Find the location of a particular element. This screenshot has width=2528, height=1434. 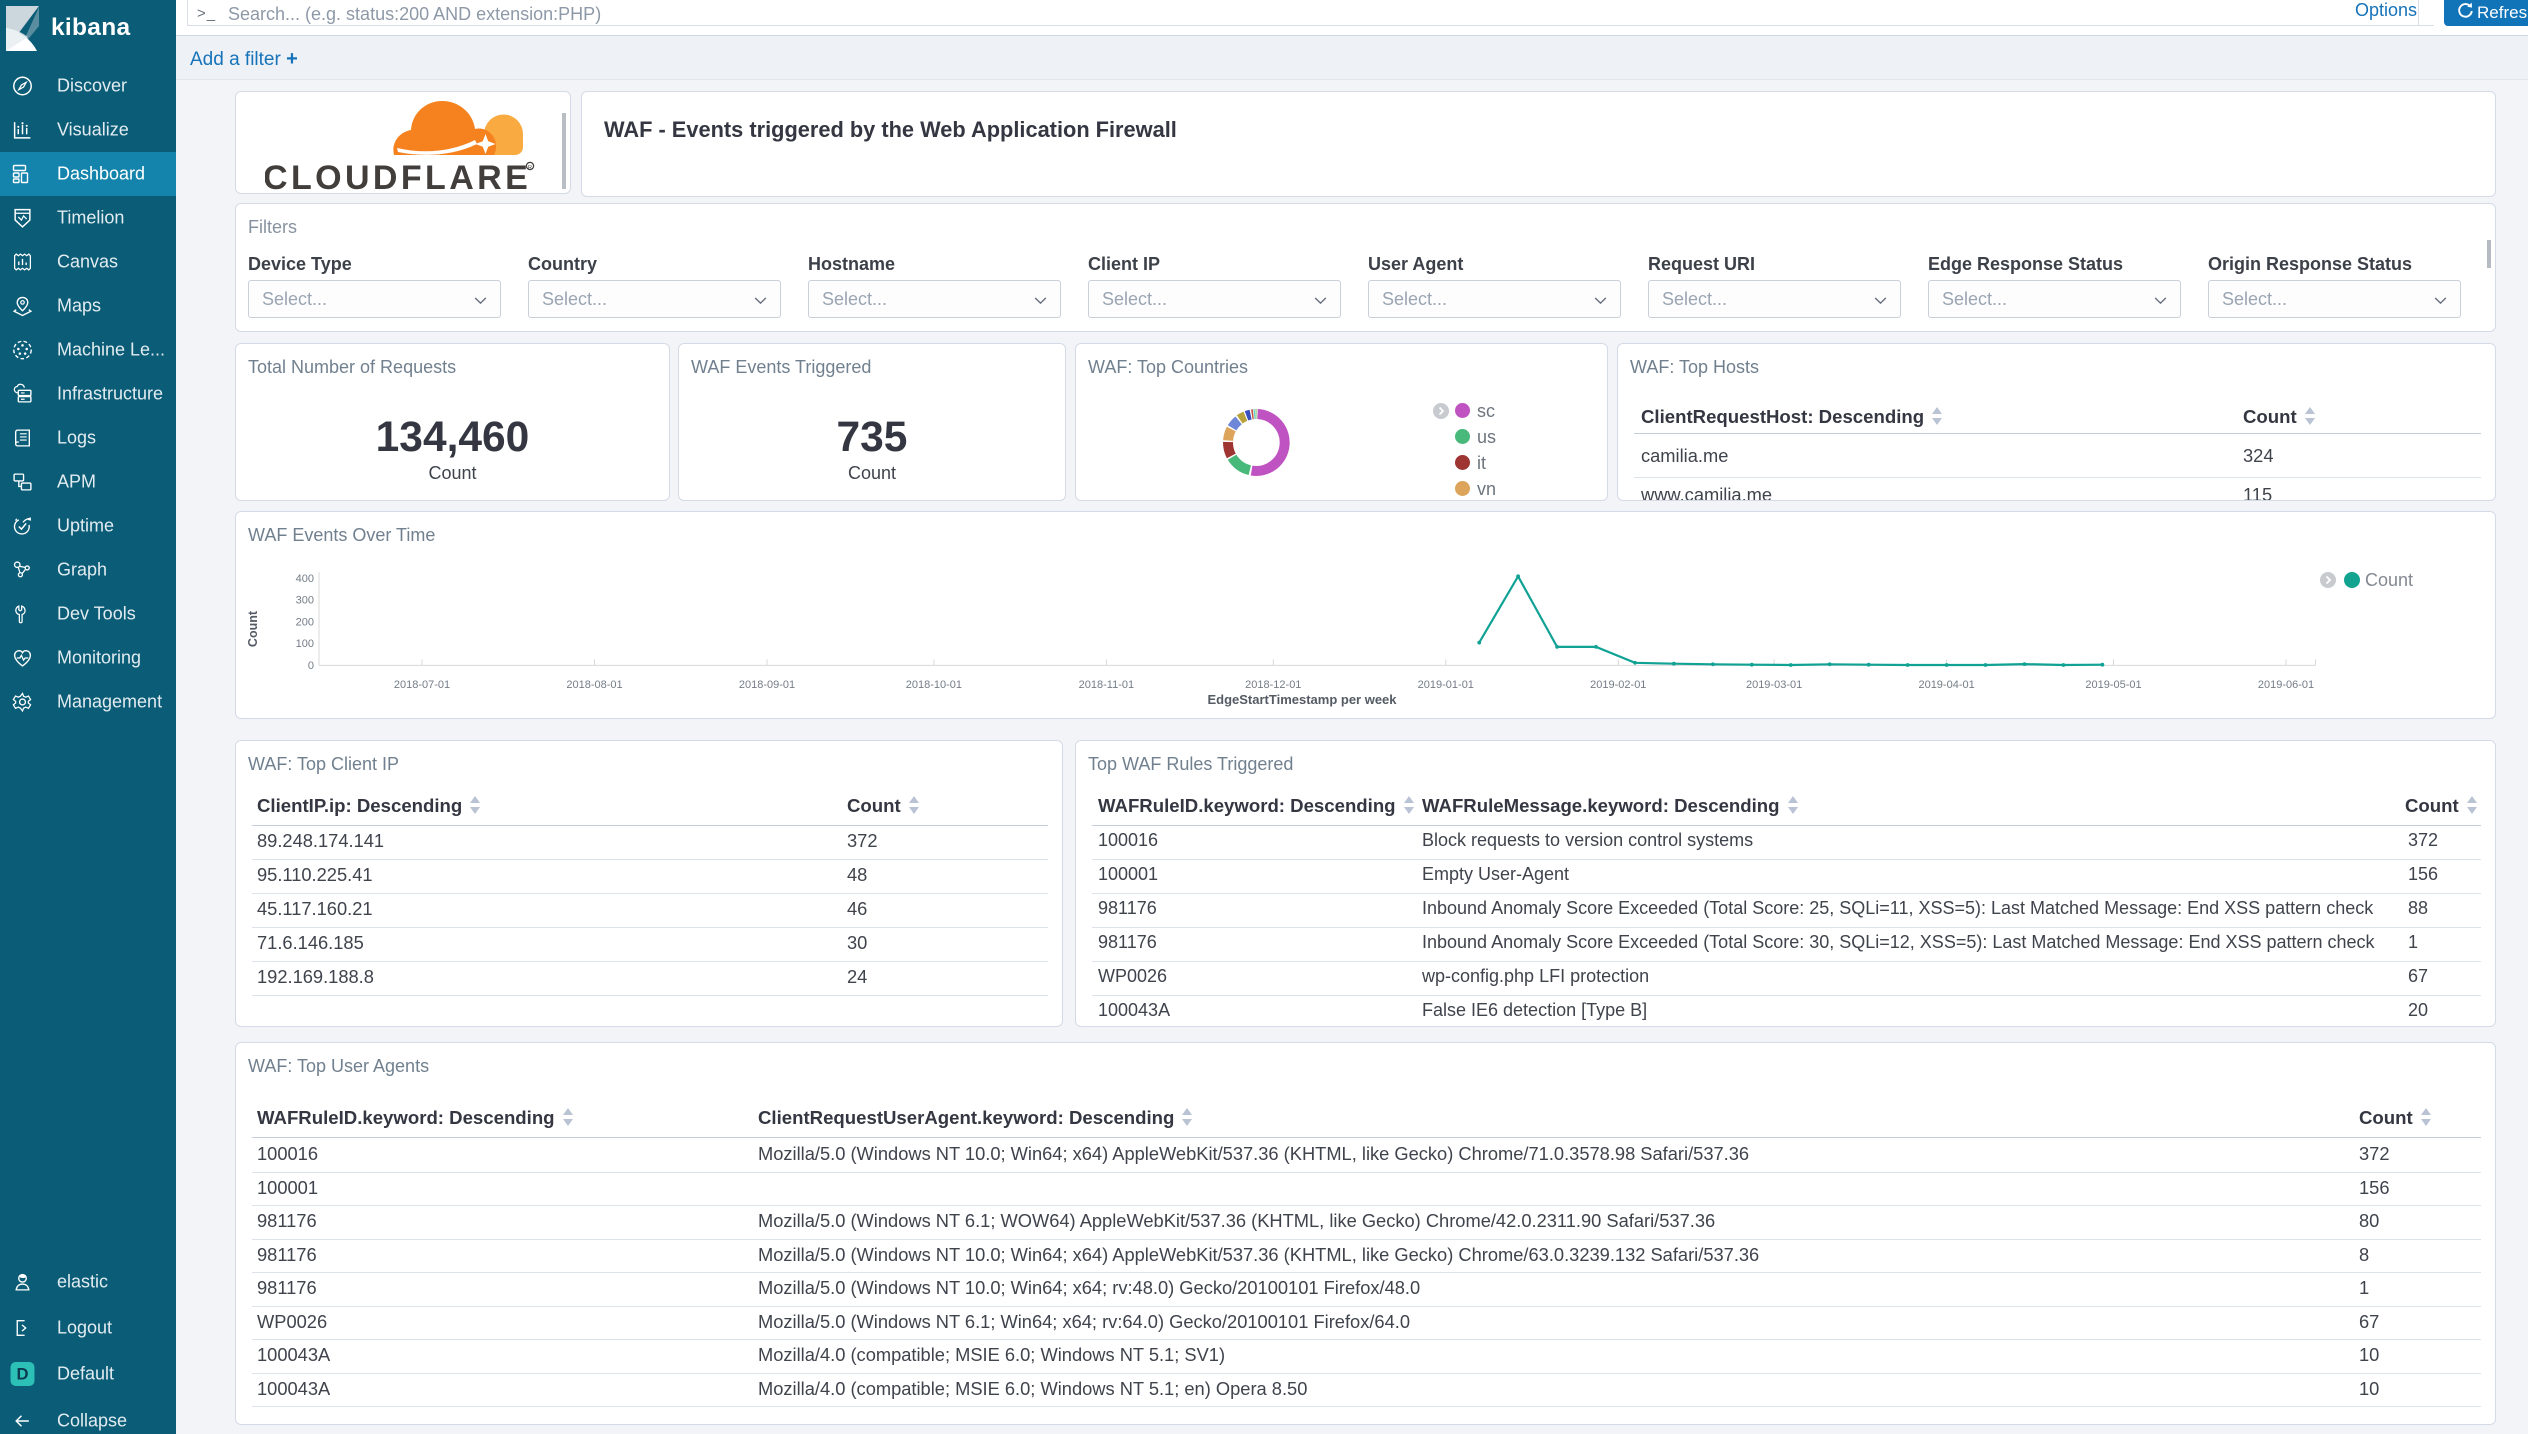

svg-text: 300 is located at coordinates (305, 601).